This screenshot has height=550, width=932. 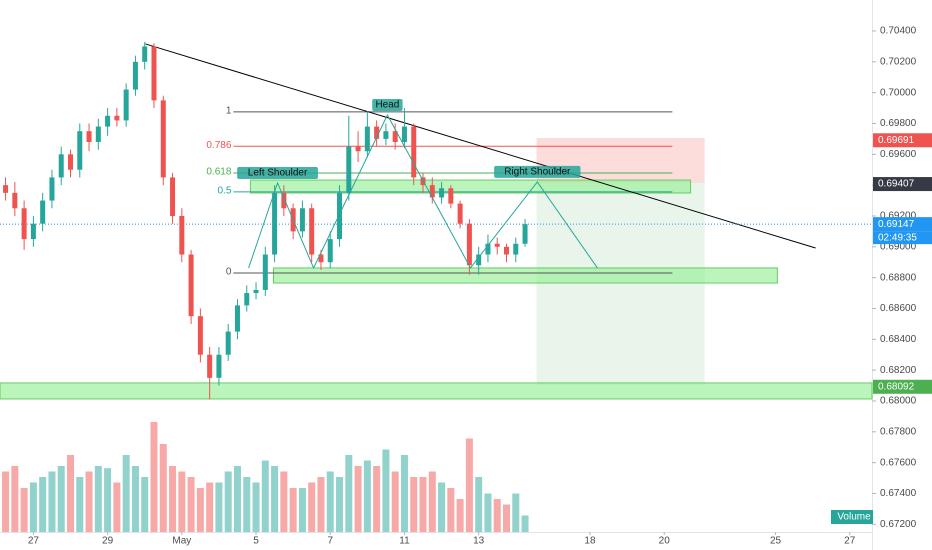 What do you see at coordinates (229, 272) in the screenshot?
I see `fib-label: 0` at bounding box center [229, 272].